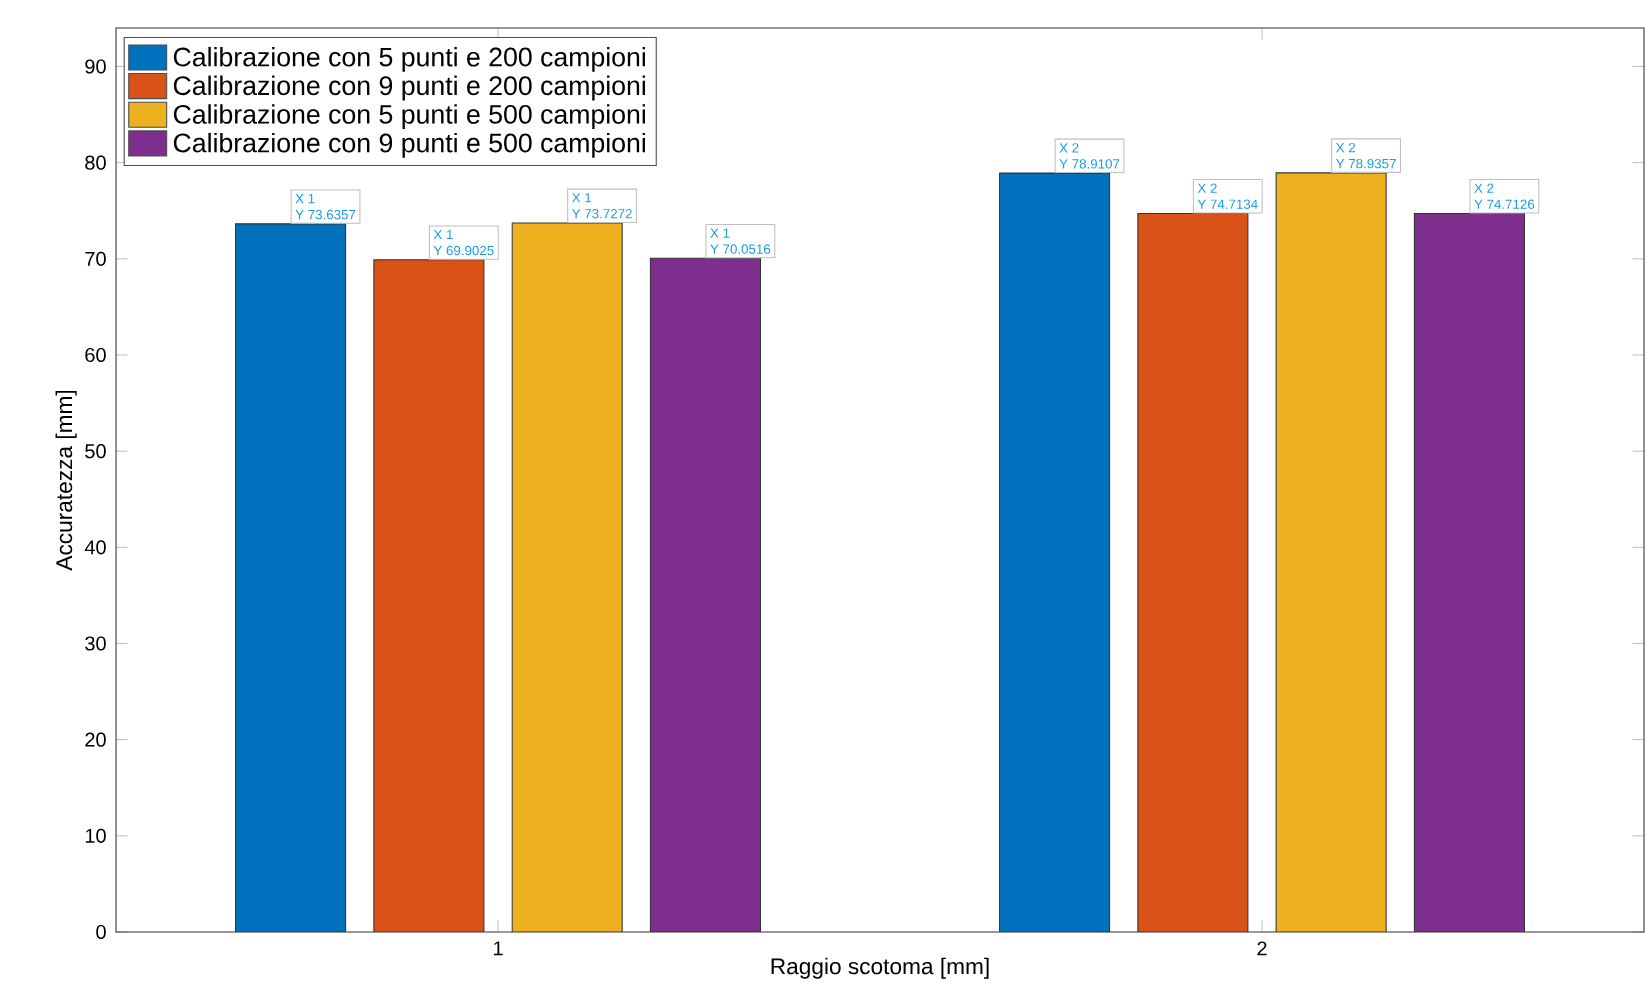 This screenshot has width=1648, height=998. I want to click on y-tick-label: 60, so click(95, 355).